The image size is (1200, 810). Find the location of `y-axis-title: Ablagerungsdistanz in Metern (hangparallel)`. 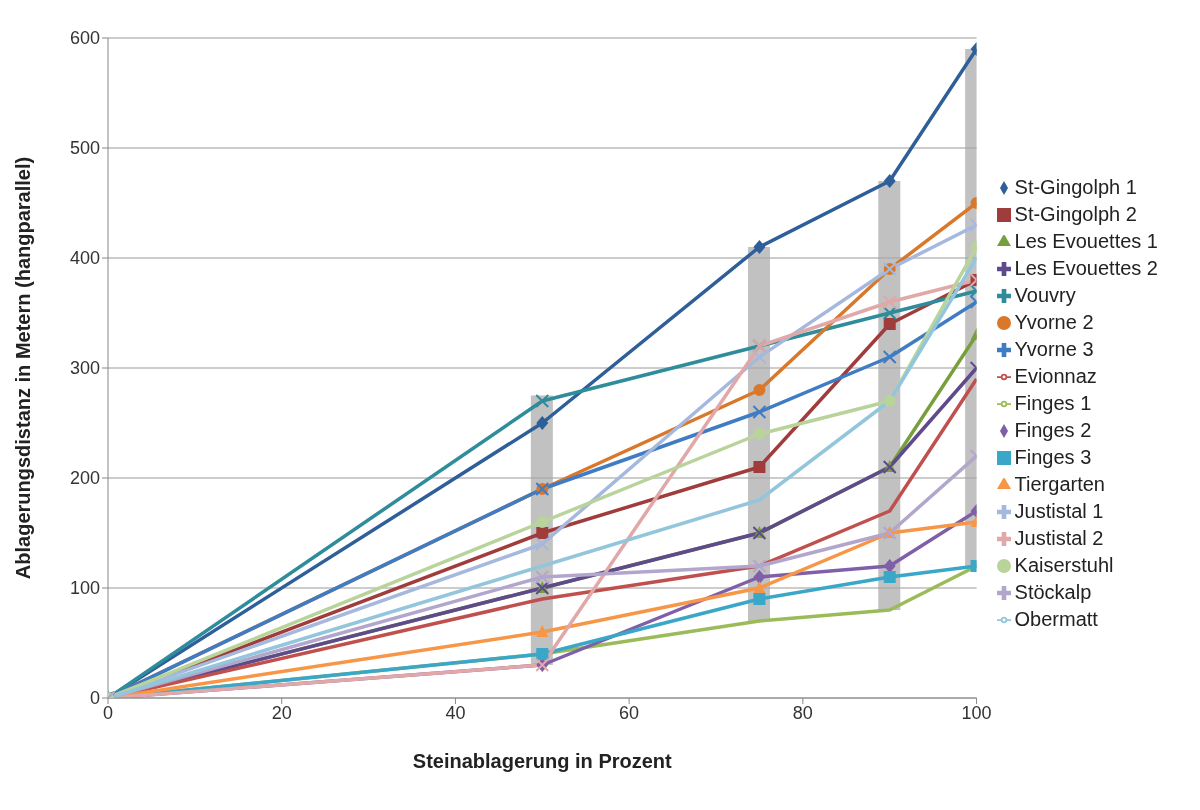

y-axis-title: Ablagerungsdistanz in Metern (hangparallel) is located at coordinates (23, 368).